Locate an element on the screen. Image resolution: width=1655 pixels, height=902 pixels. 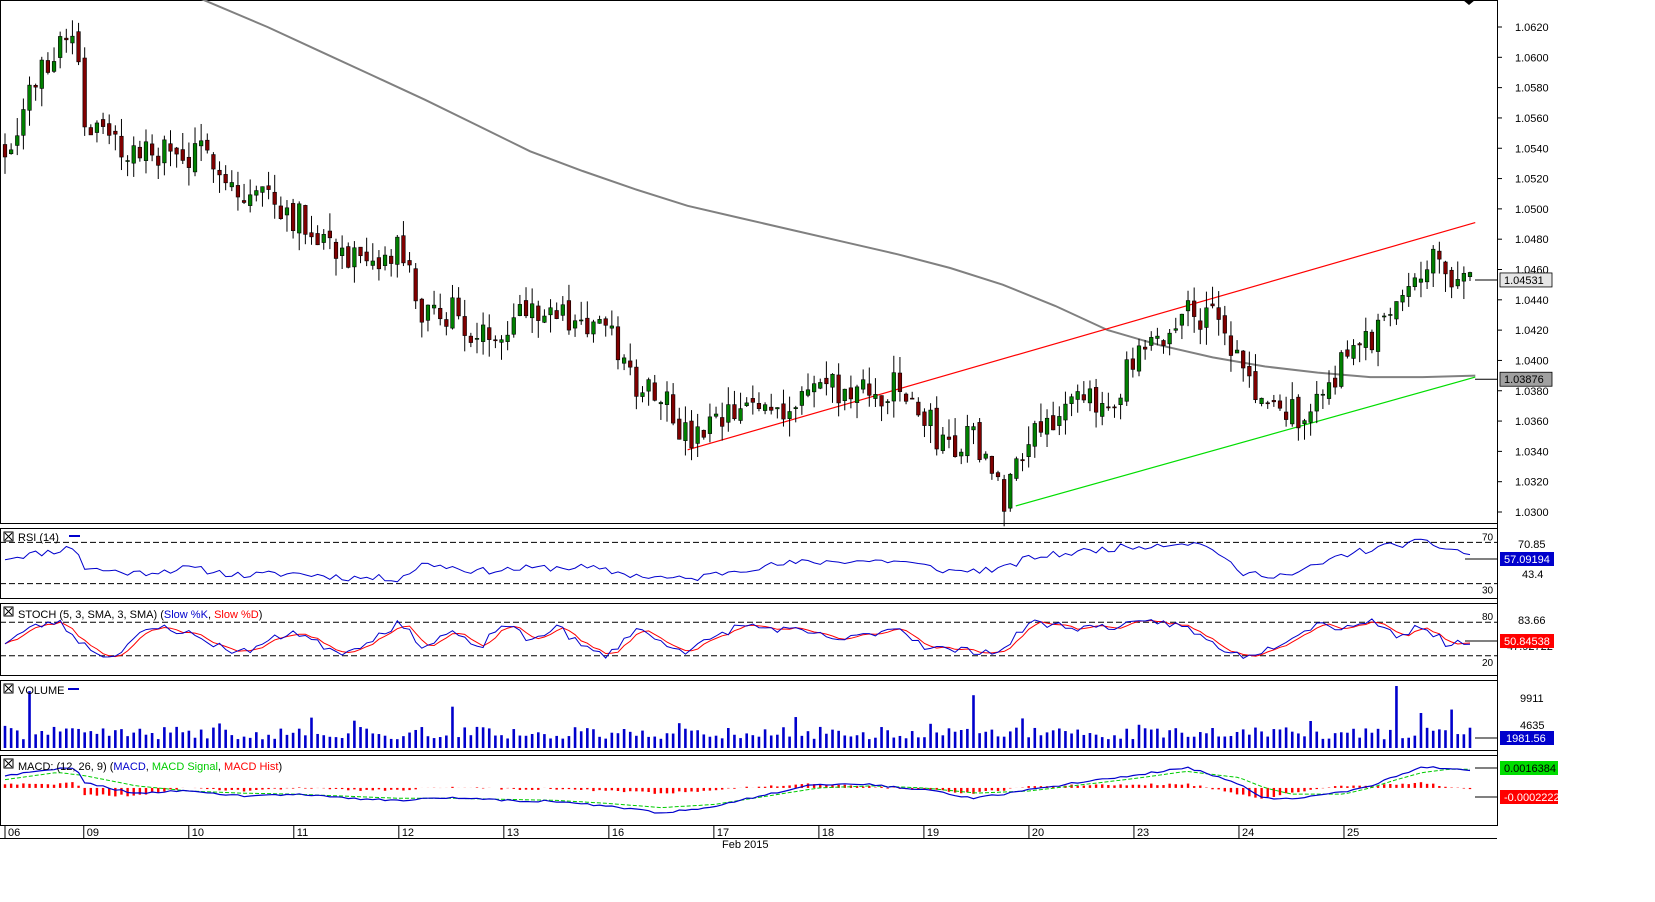
ma-value-label: 1.03876 is located at coordinates (1526, 379).